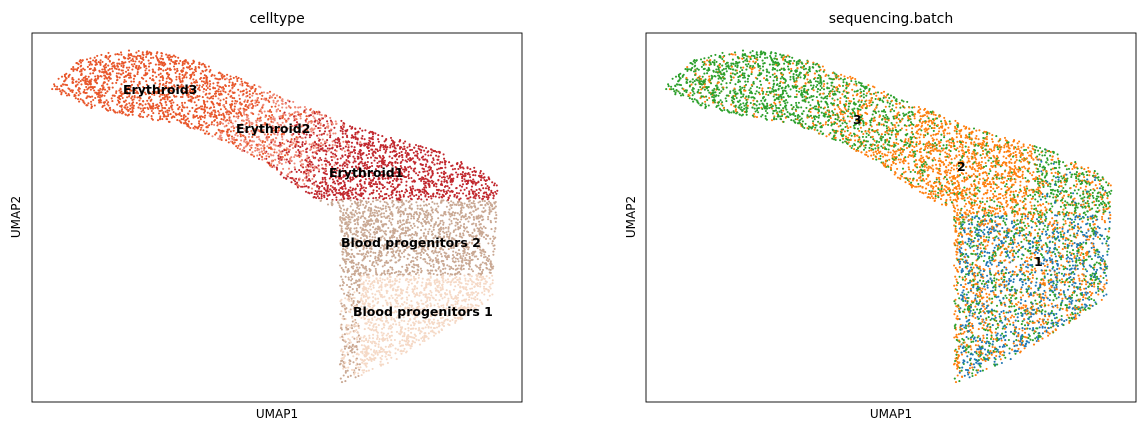 The image size is (1148, 431). I want to click on label-blood-progenitors-1: Blood progenitors 1, so click(423, 311).